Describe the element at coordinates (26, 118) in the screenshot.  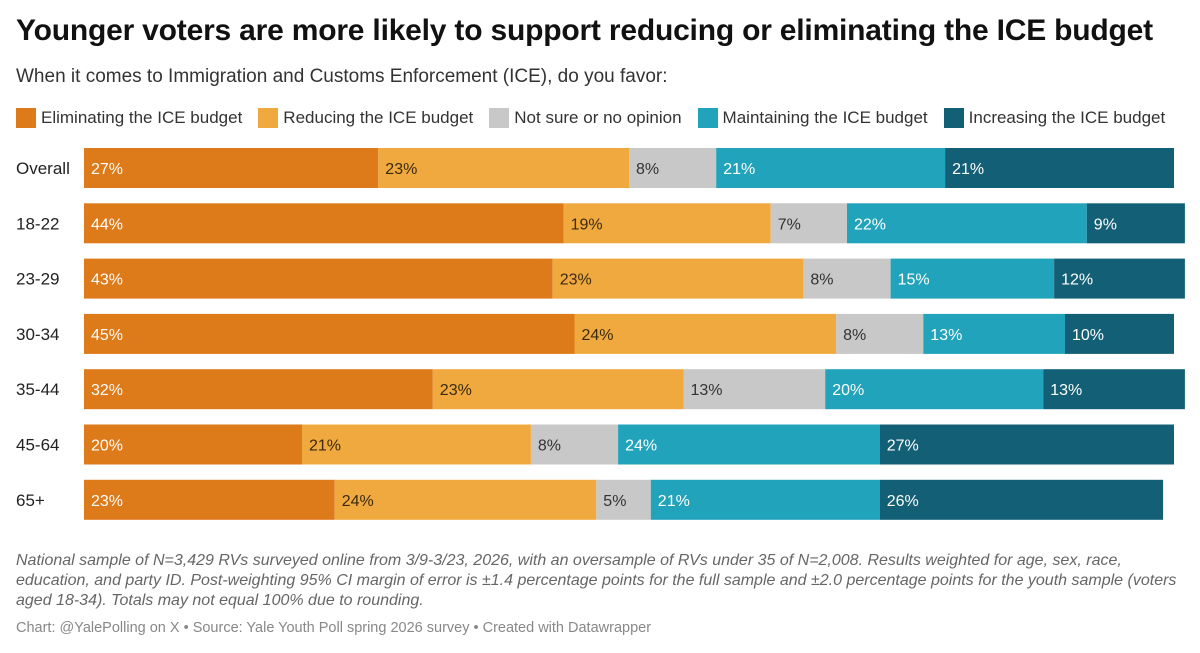
I see `legend-swatch-eliminating` at that location.